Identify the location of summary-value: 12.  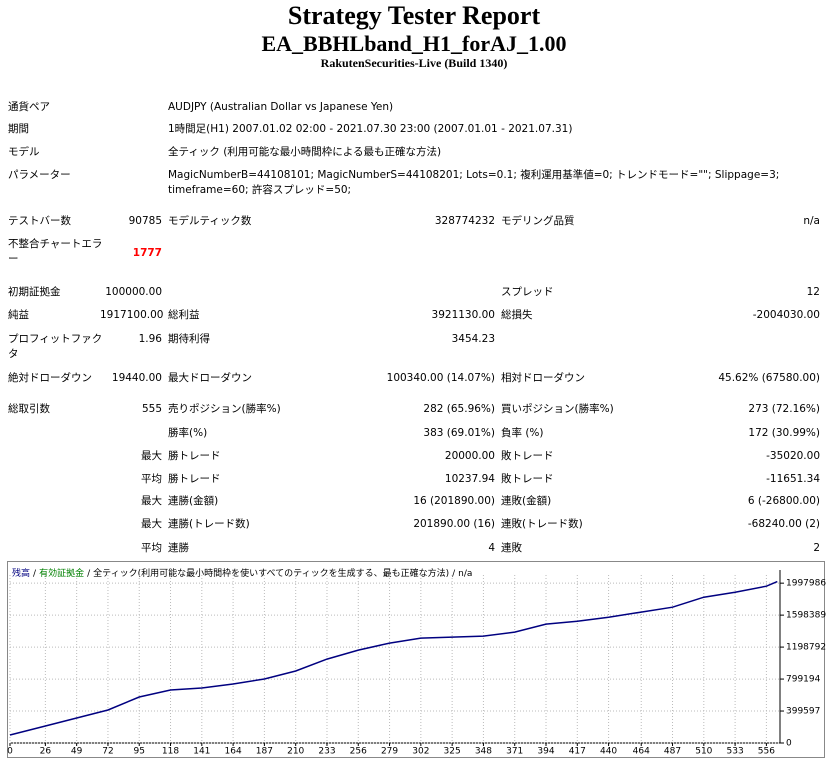
(813, 292).